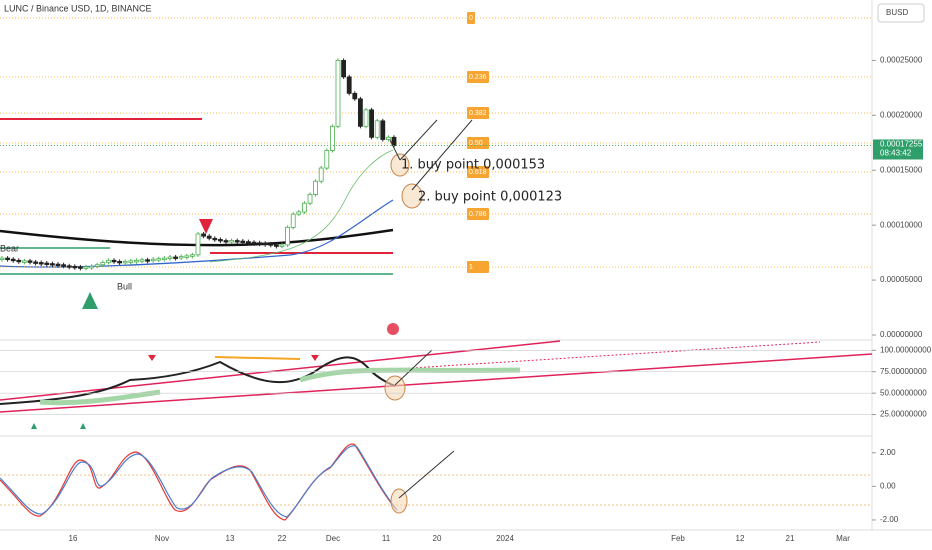 The height and width of the screenshot is (550, 932). What do you see at coordinates (903, 371) in the screenshot?
I see `y-tick-label: 75.00000000` at bounding box center [903, 371].